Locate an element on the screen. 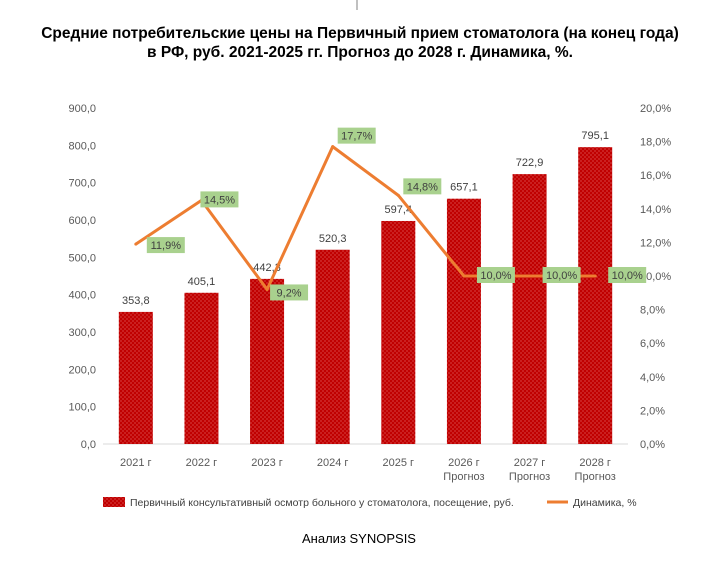 This screenshot has width=718, height=568. bar-data-label: 405,1 is located at coordinates (202, 282).